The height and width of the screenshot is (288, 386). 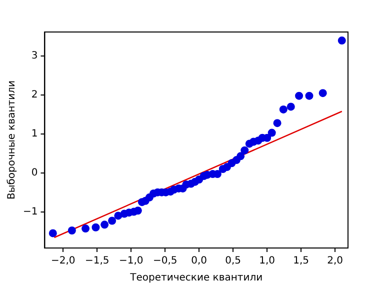 What do you see at coordinates (30, 212) in the screenshot?
I see `y-tick-label: −1` at bounding box center [30, 212].